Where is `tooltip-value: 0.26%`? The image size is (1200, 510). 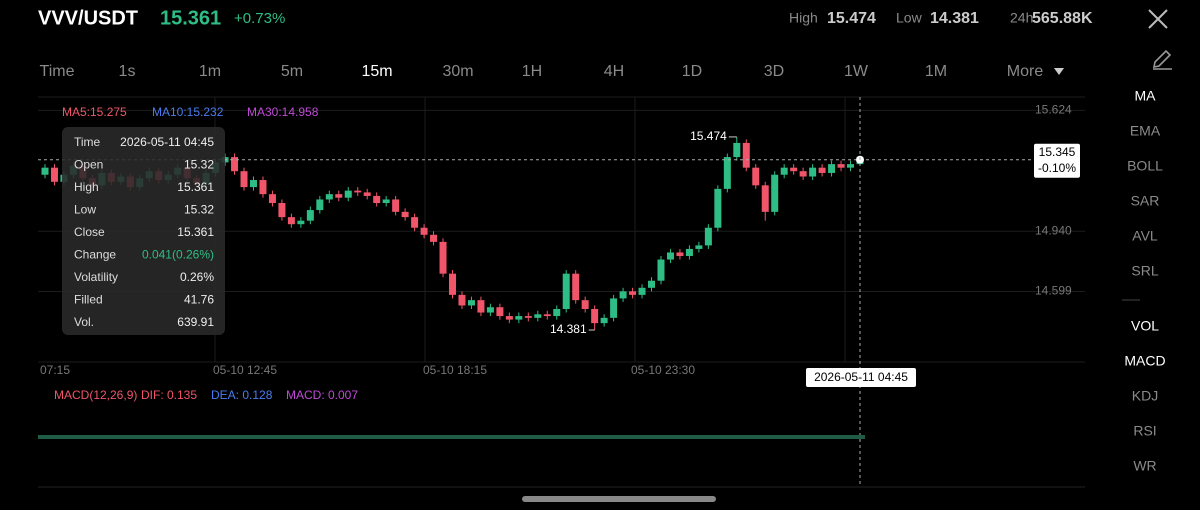 tooltip-value: 0.26% is located at coordinates (197, 277).